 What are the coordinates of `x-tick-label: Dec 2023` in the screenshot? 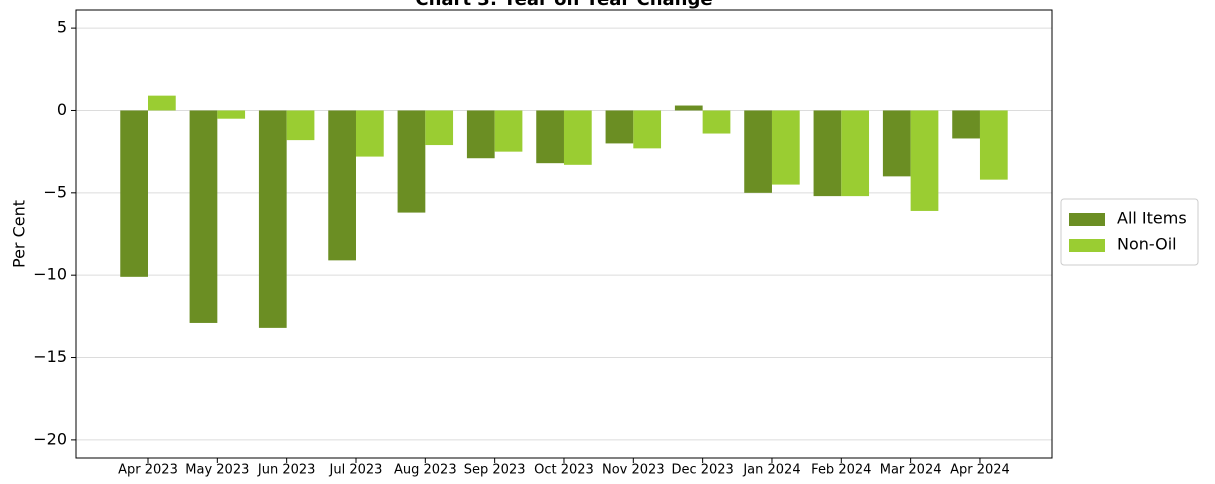 It's located at (702, 470).